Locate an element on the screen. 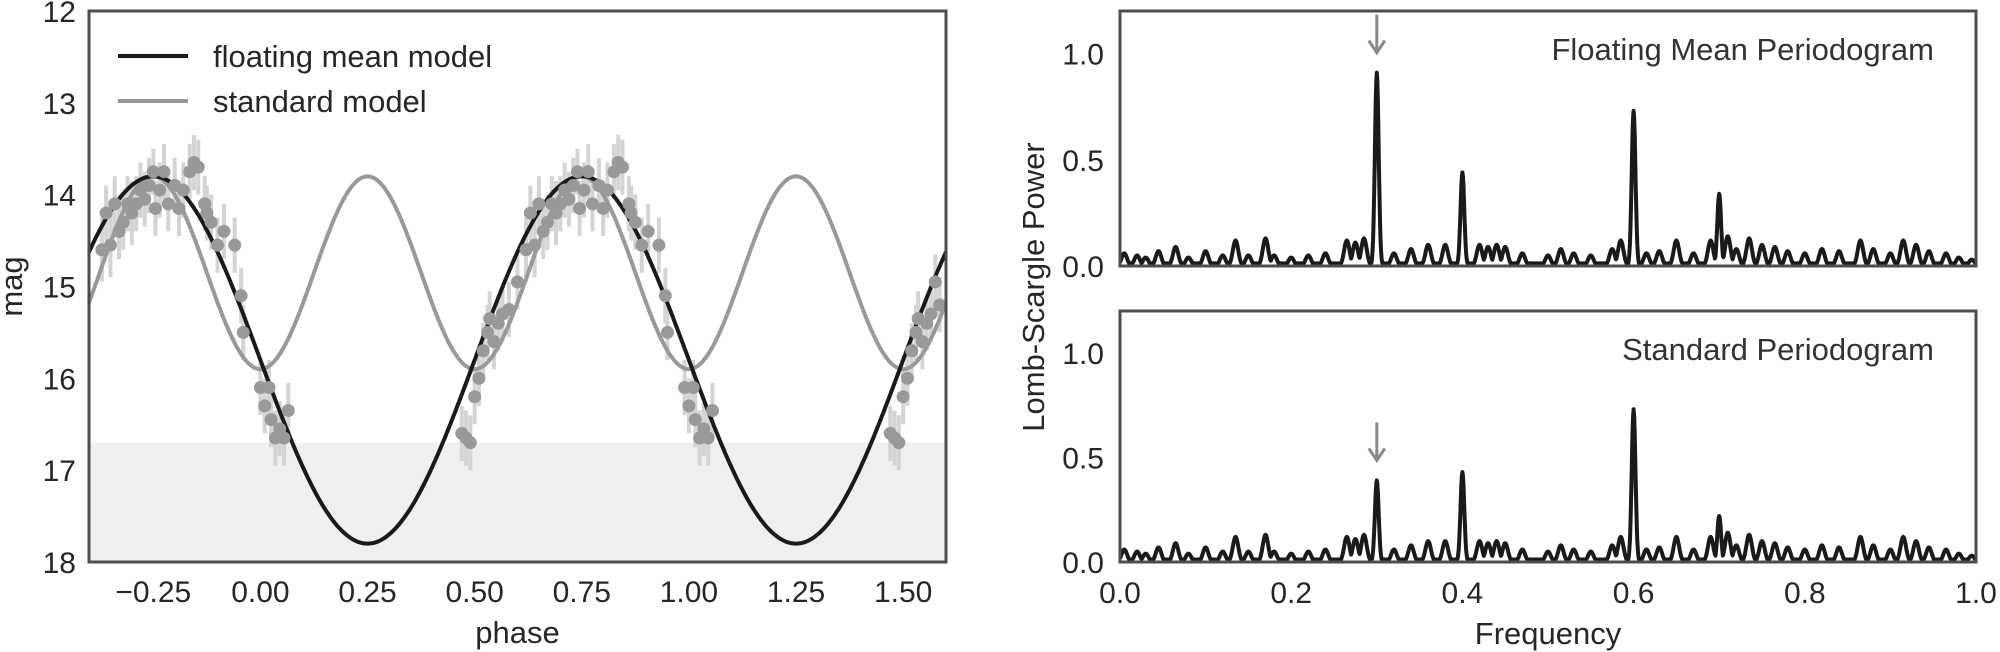 This screenshot has height=652, width=2000. x-tick-label: 0.2 is located at coordinates (1291, 593).